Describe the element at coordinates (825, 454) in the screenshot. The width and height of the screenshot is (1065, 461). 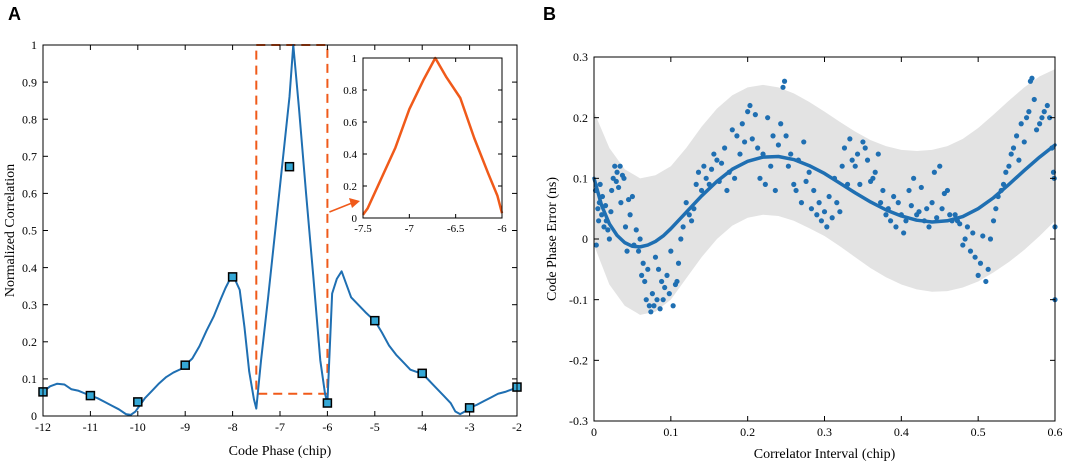
I see `panel-b-x-axis-label: Correlator Interval (chip)` at that location.